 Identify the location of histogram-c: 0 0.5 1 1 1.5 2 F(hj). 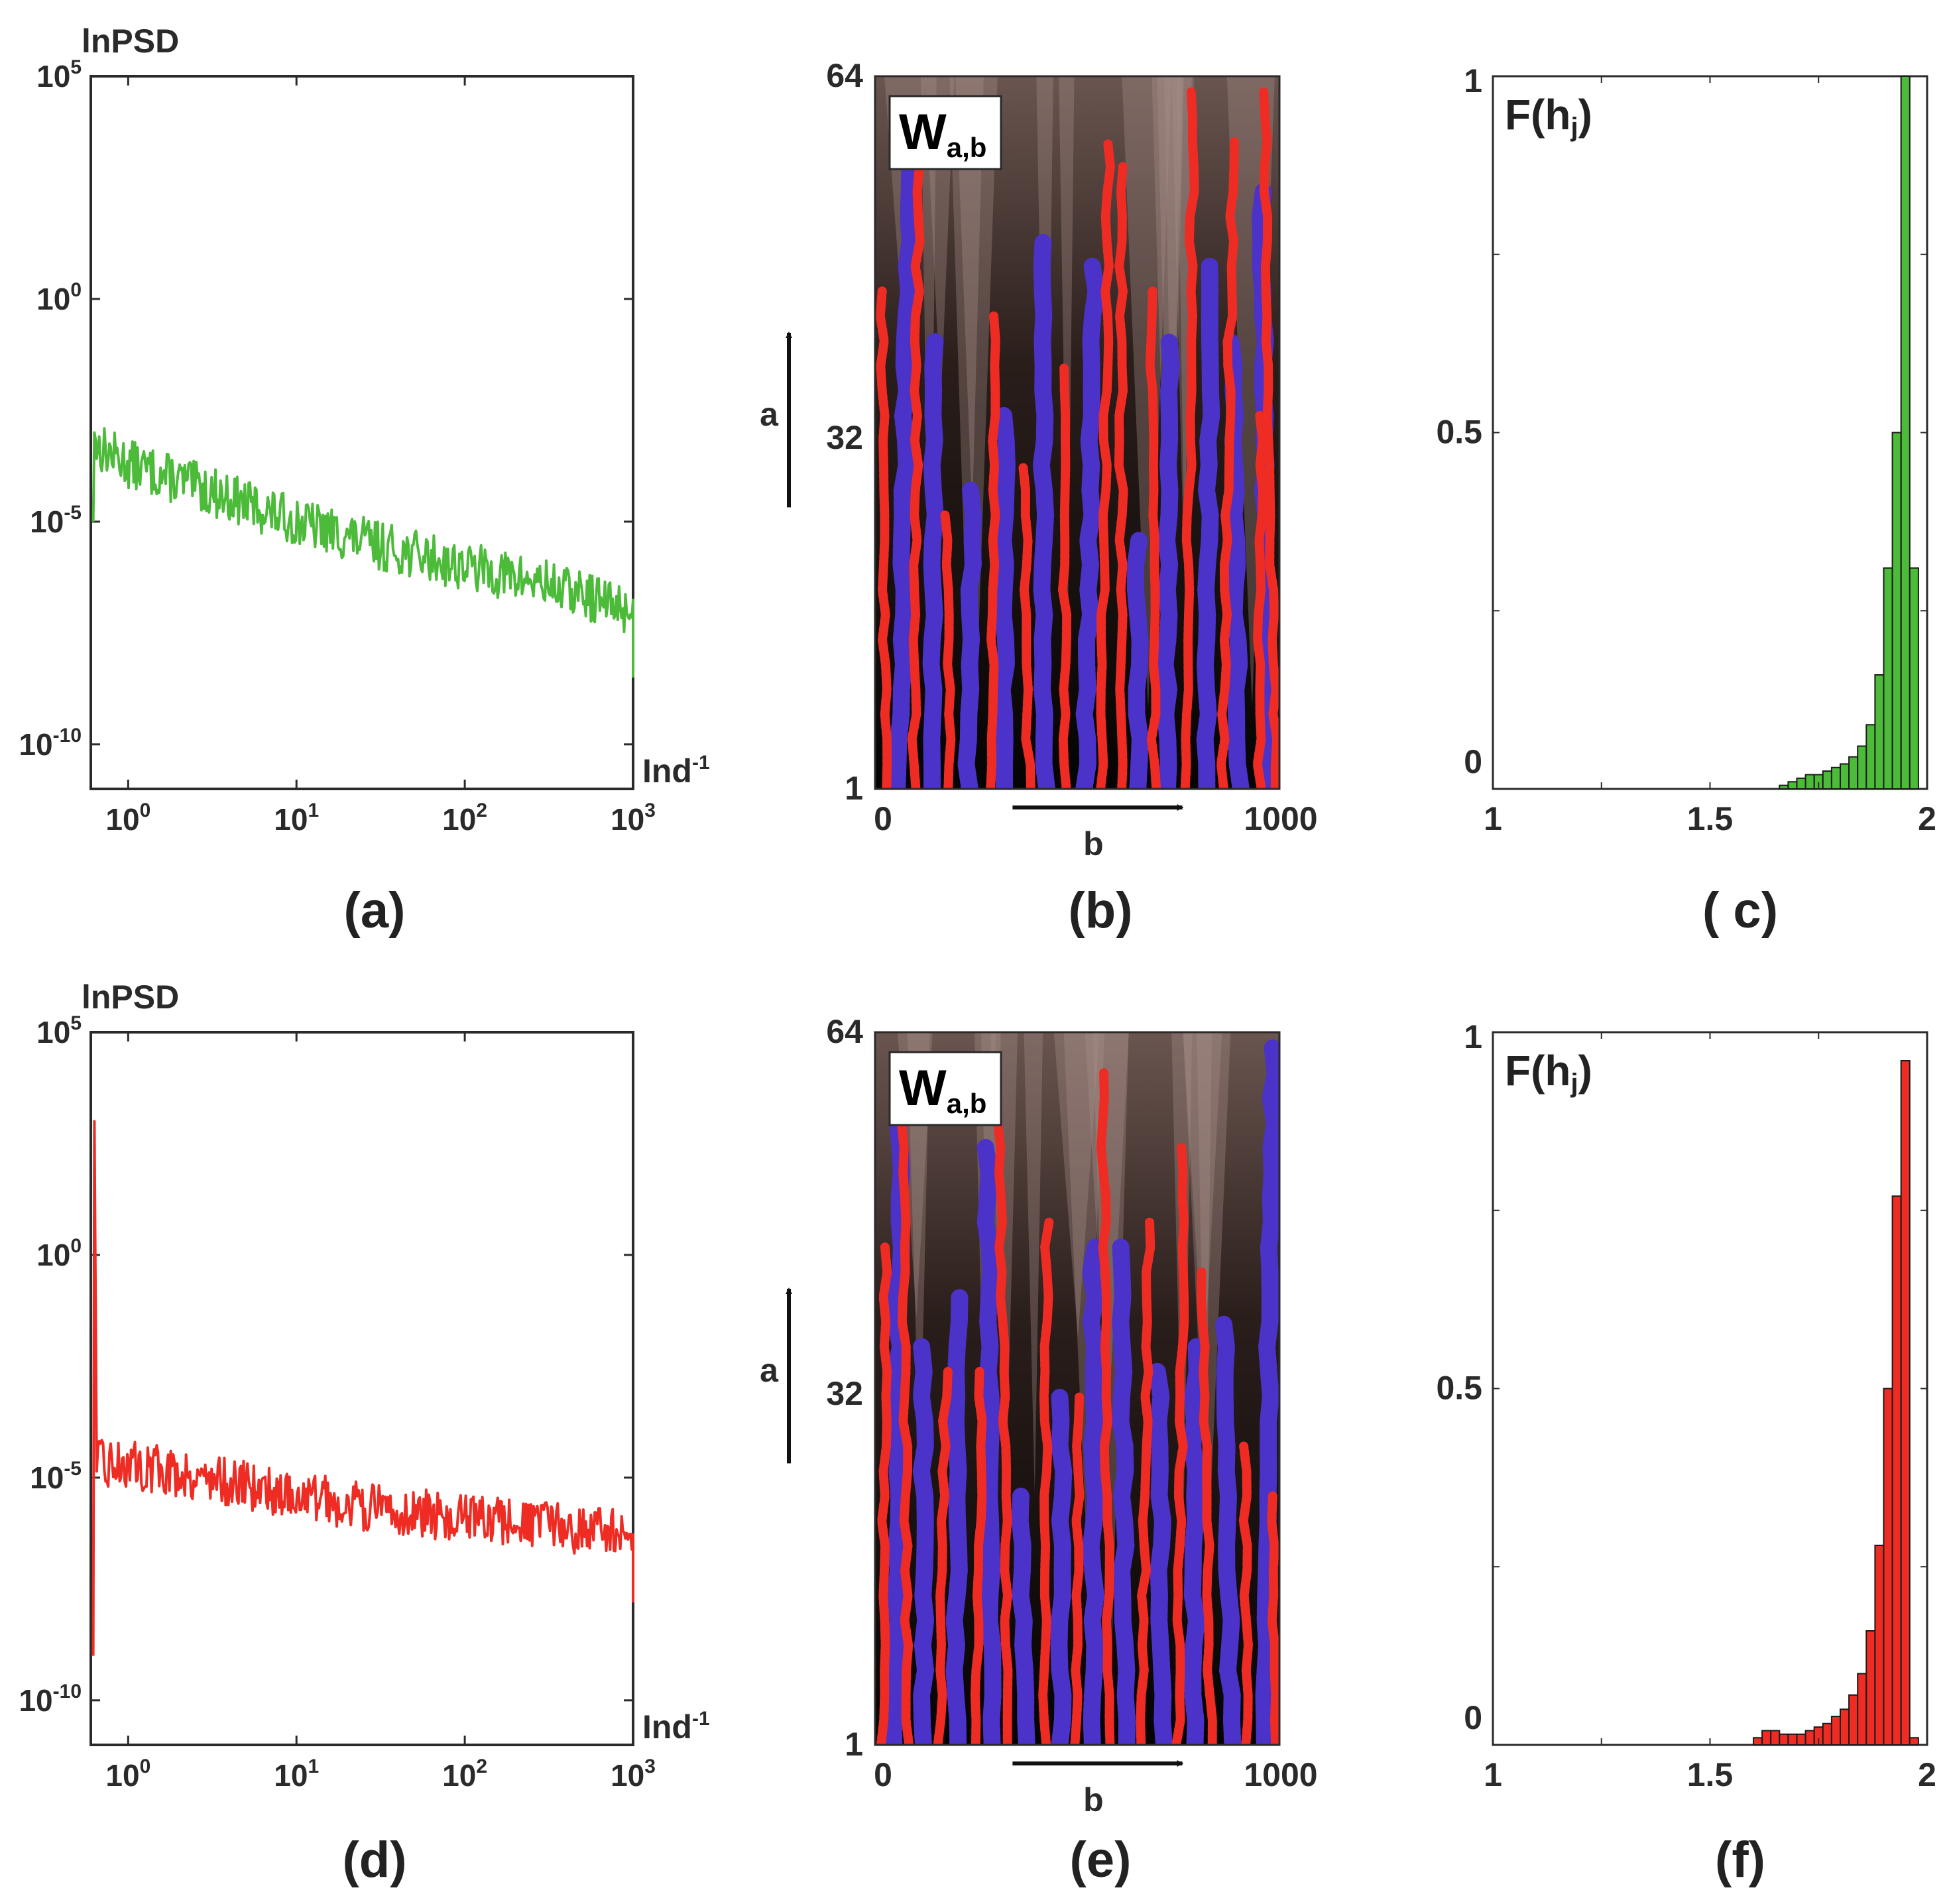
(1686, 449).